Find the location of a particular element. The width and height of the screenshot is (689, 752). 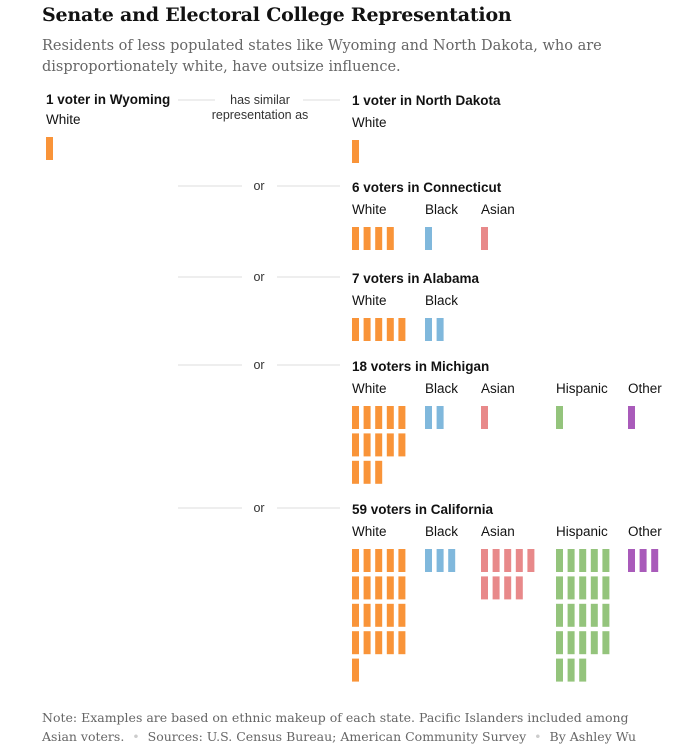

group-label-wyoming-white: White is located at coordinates (63, 119).